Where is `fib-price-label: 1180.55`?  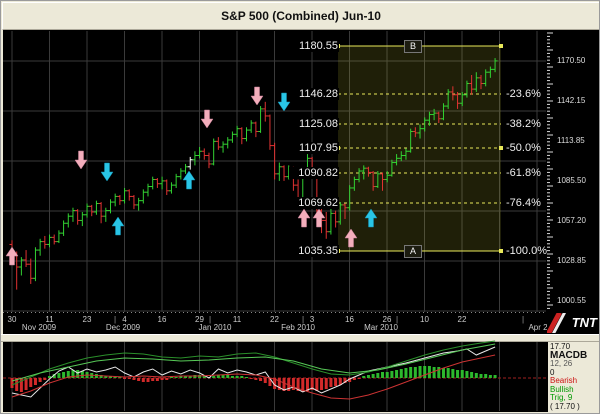
fib-price-label: 1180.55 is located at coordinates (314, 46).